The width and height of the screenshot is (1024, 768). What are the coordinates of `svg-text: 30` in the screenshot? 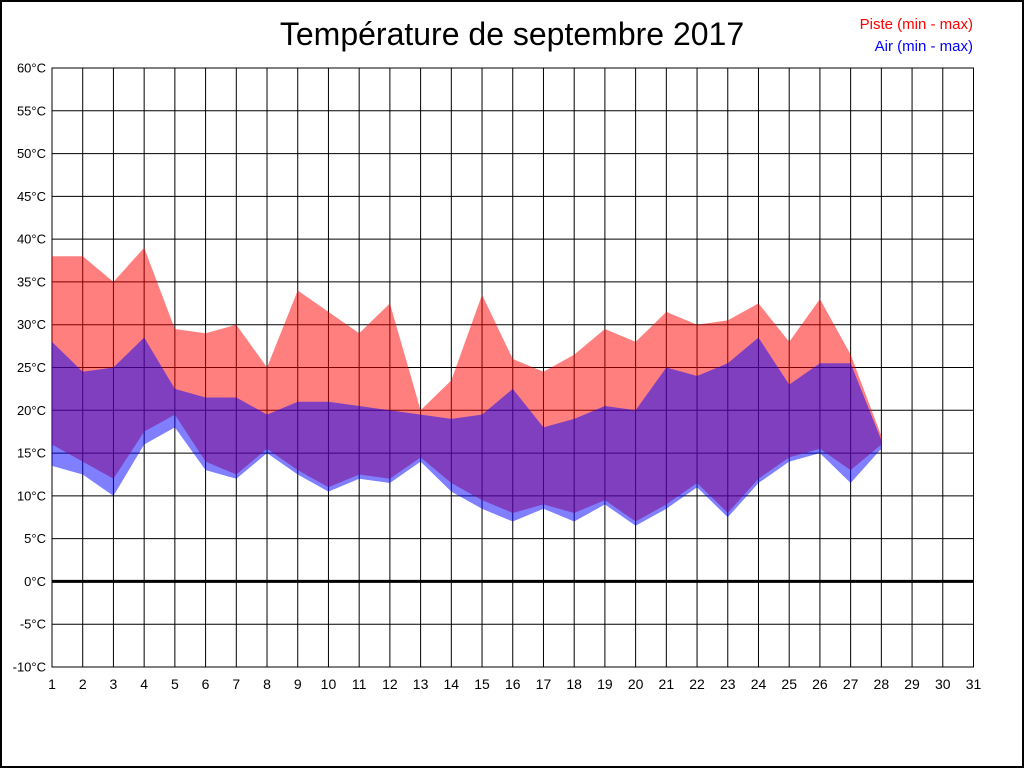 It's located at (943, 684).